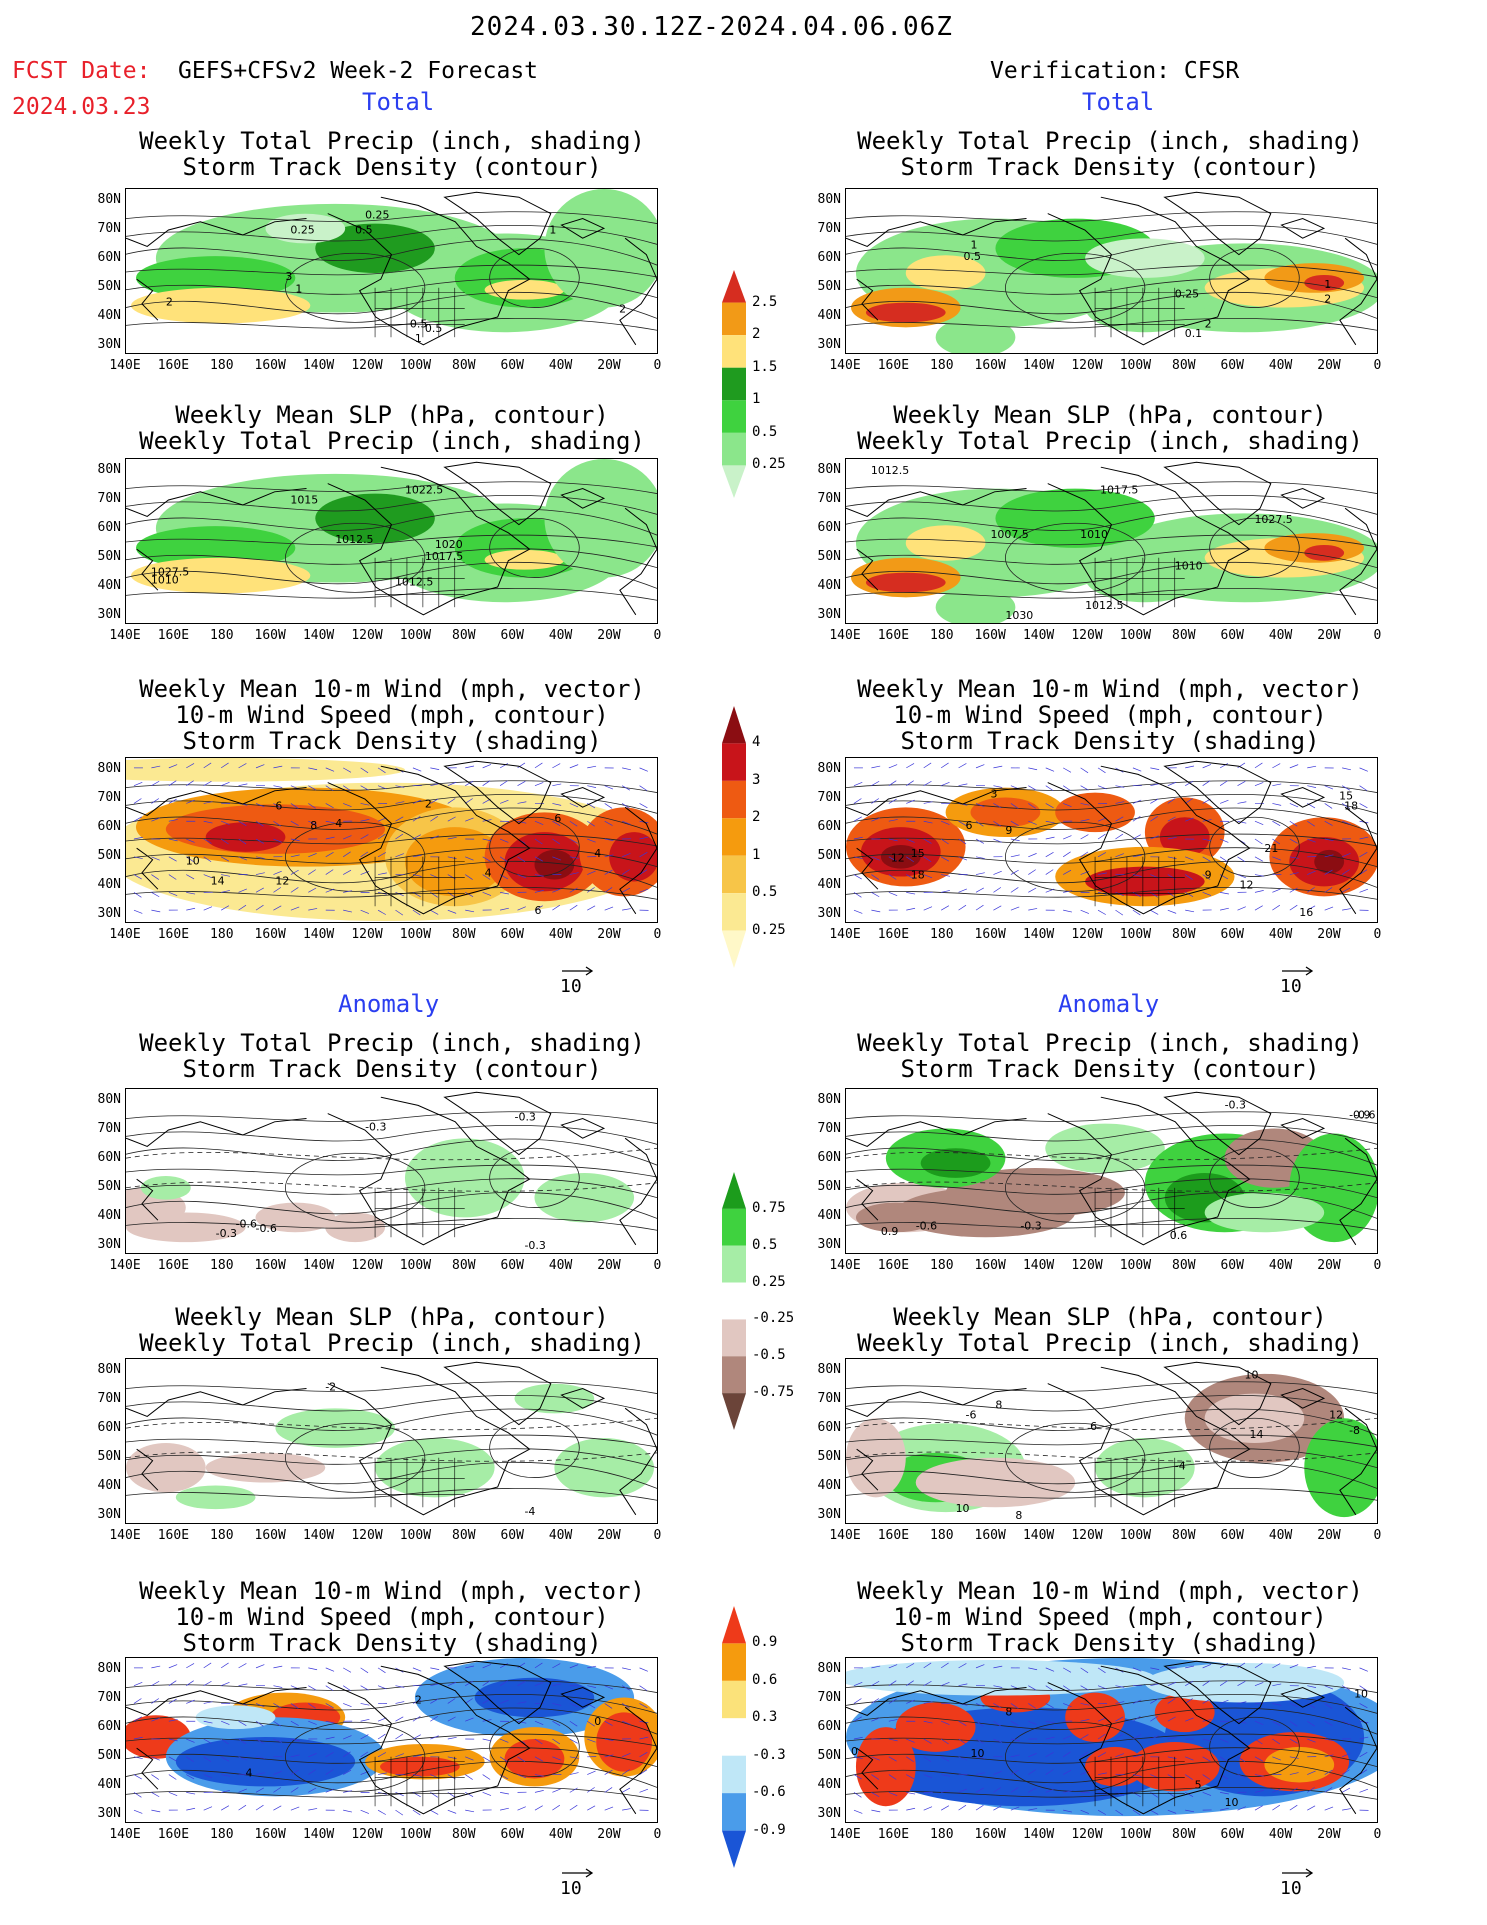 The width and height of the screenshot is (1487, 1925). I want to click on contour-label: 1010, so click(1094, 534).